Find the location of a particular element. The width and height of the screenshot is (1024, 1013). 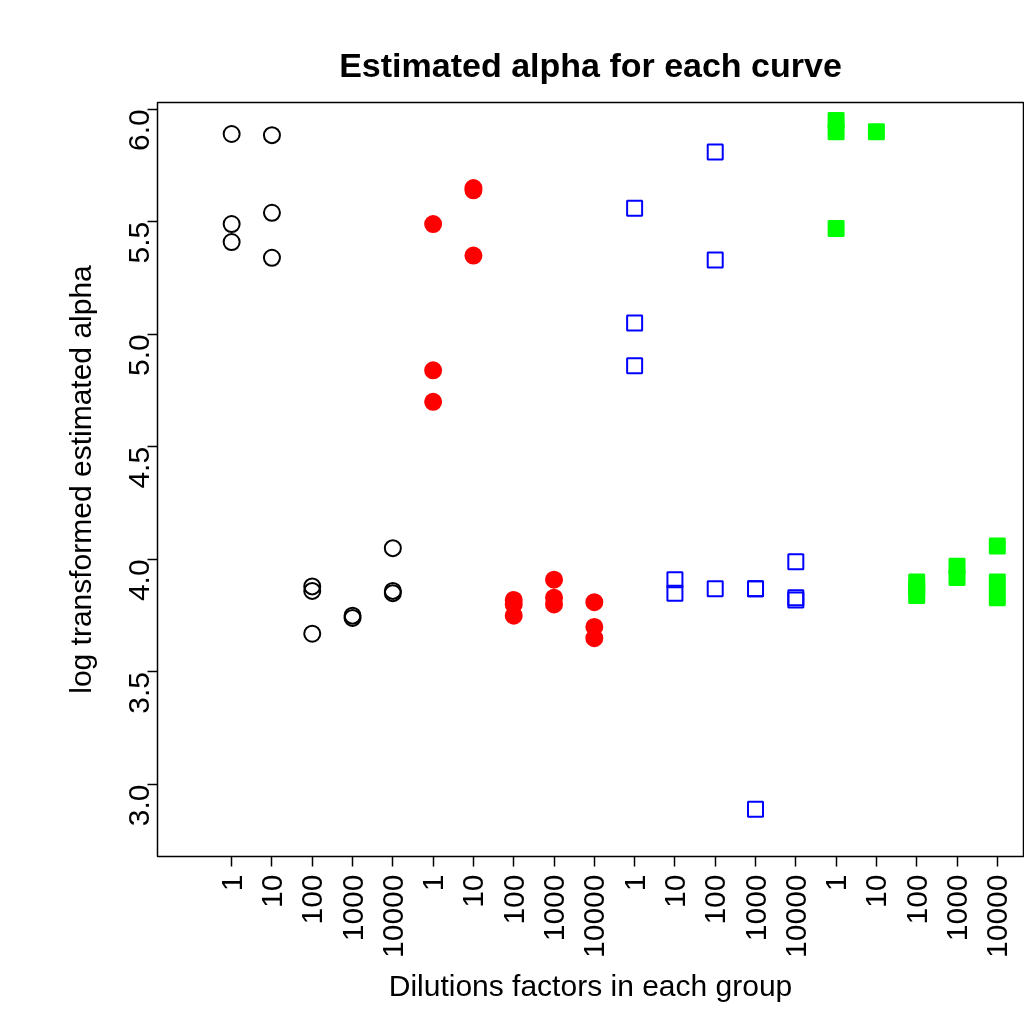

chart-title: Estimated alpha for each curve is located at coordinates (590, 64).